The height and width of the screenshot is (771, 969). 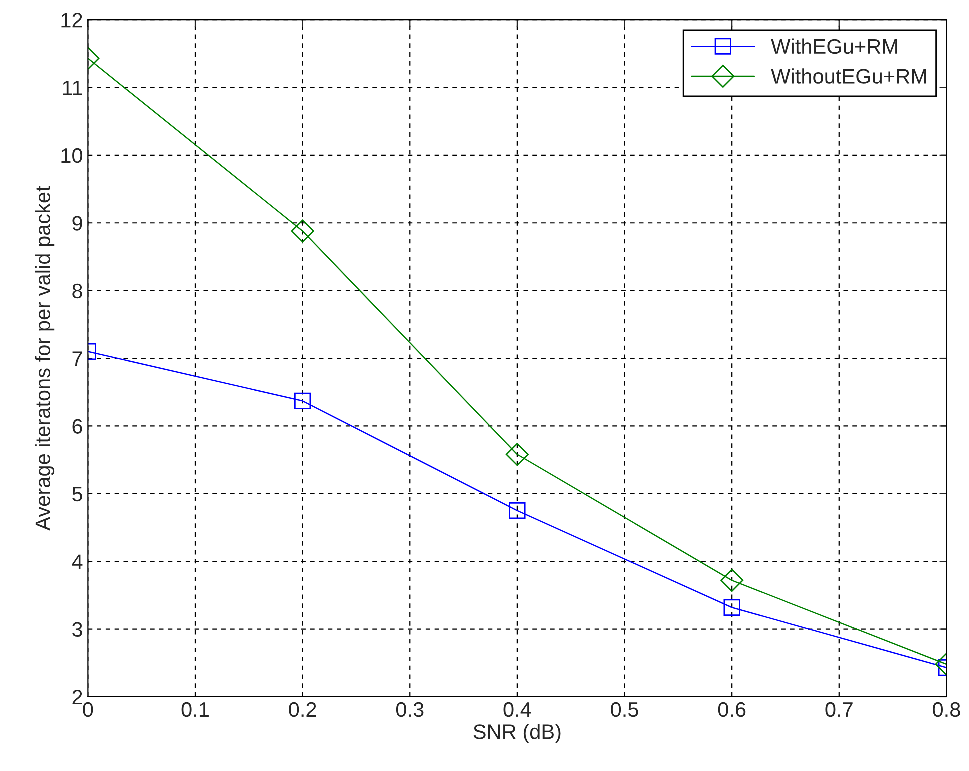 I want to click on x-tick-label: 0.2, so click(x=302, y=710).